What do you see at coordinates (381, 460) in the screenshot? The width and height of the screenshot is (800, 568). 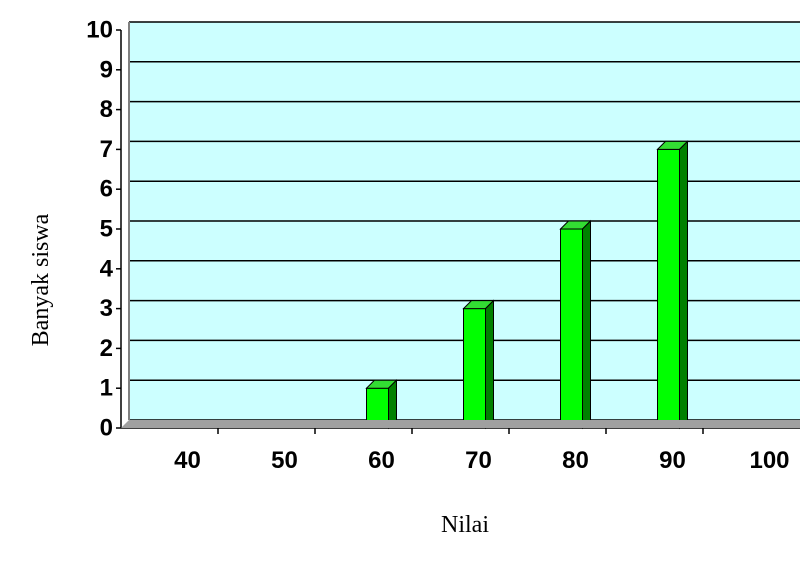 I see `x-tick-label: 60` at bounding box center [381, 460].